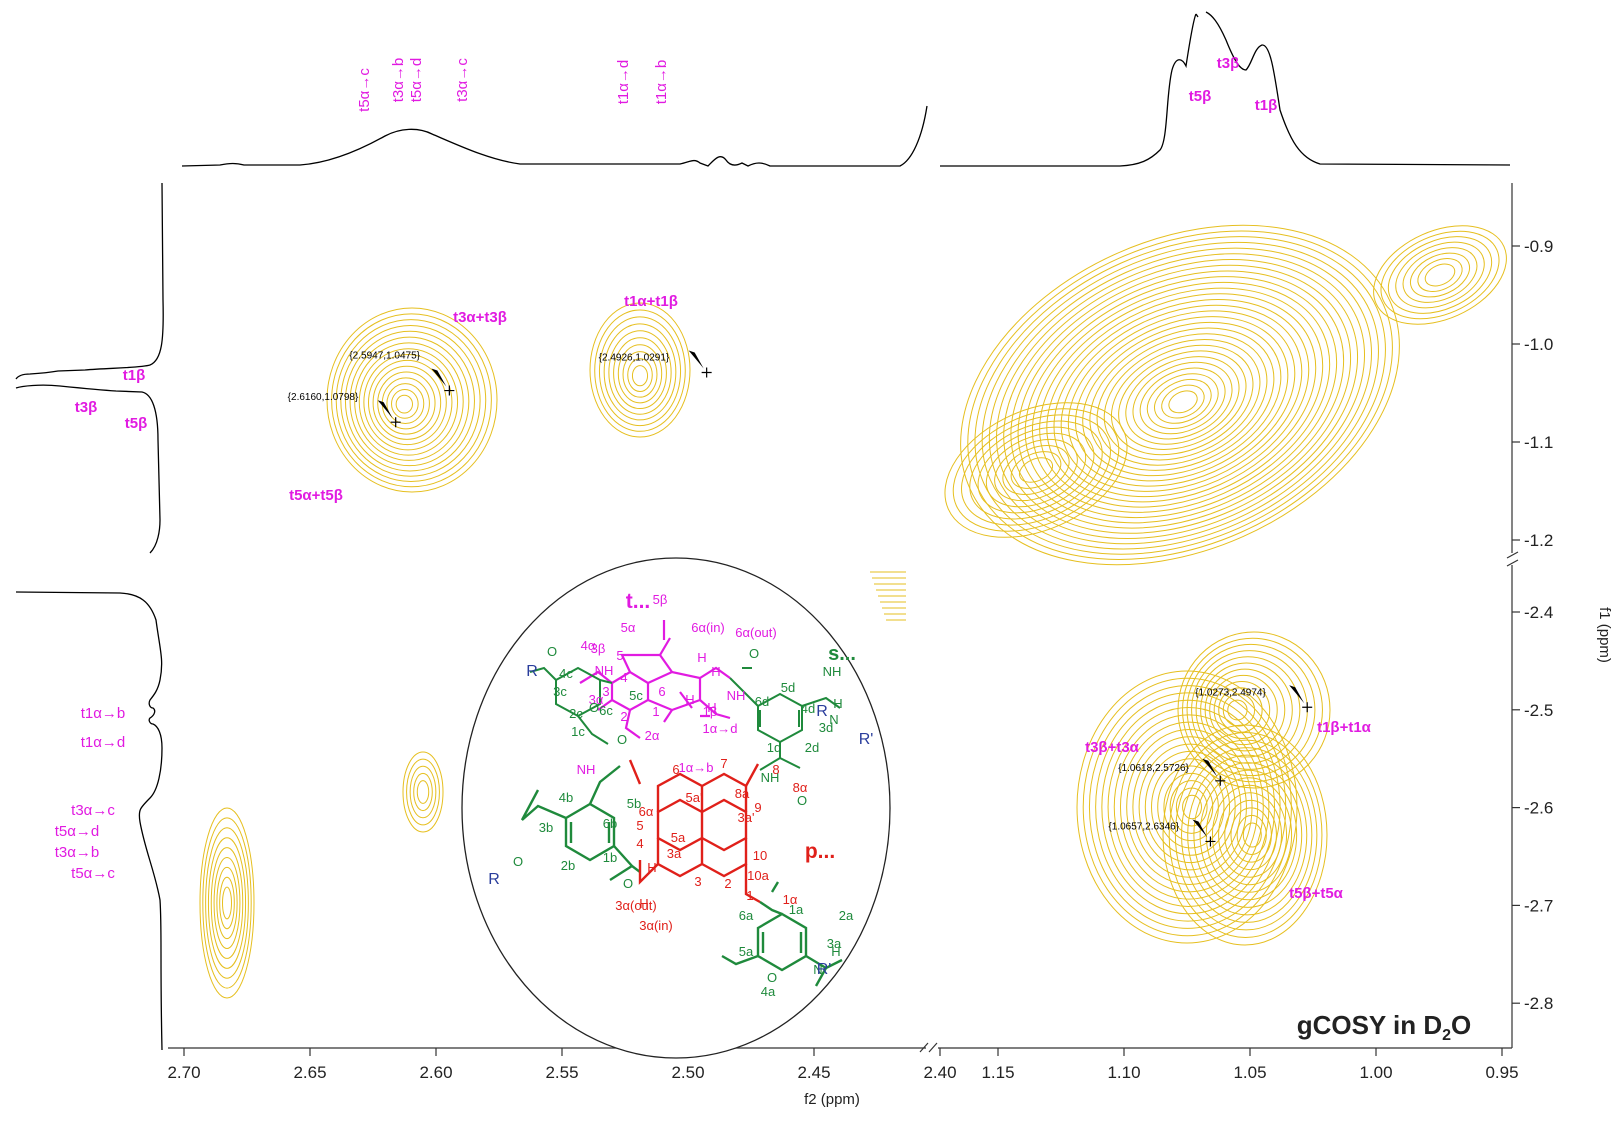  Describe the element at coordinates (708, 627) in the screenshot. I see `atom-t-2: 6α(in)` at that location.